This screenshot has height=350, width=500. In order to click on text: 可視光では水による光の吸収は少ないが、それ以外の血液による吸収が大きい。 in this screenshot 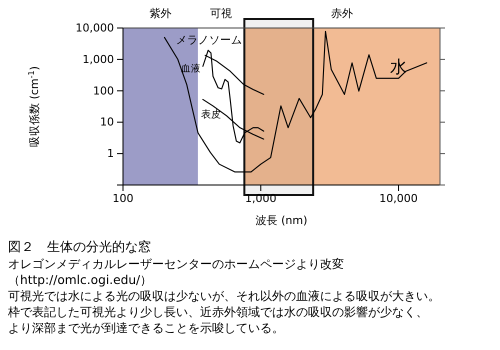, I will do `click(224, 296)`.